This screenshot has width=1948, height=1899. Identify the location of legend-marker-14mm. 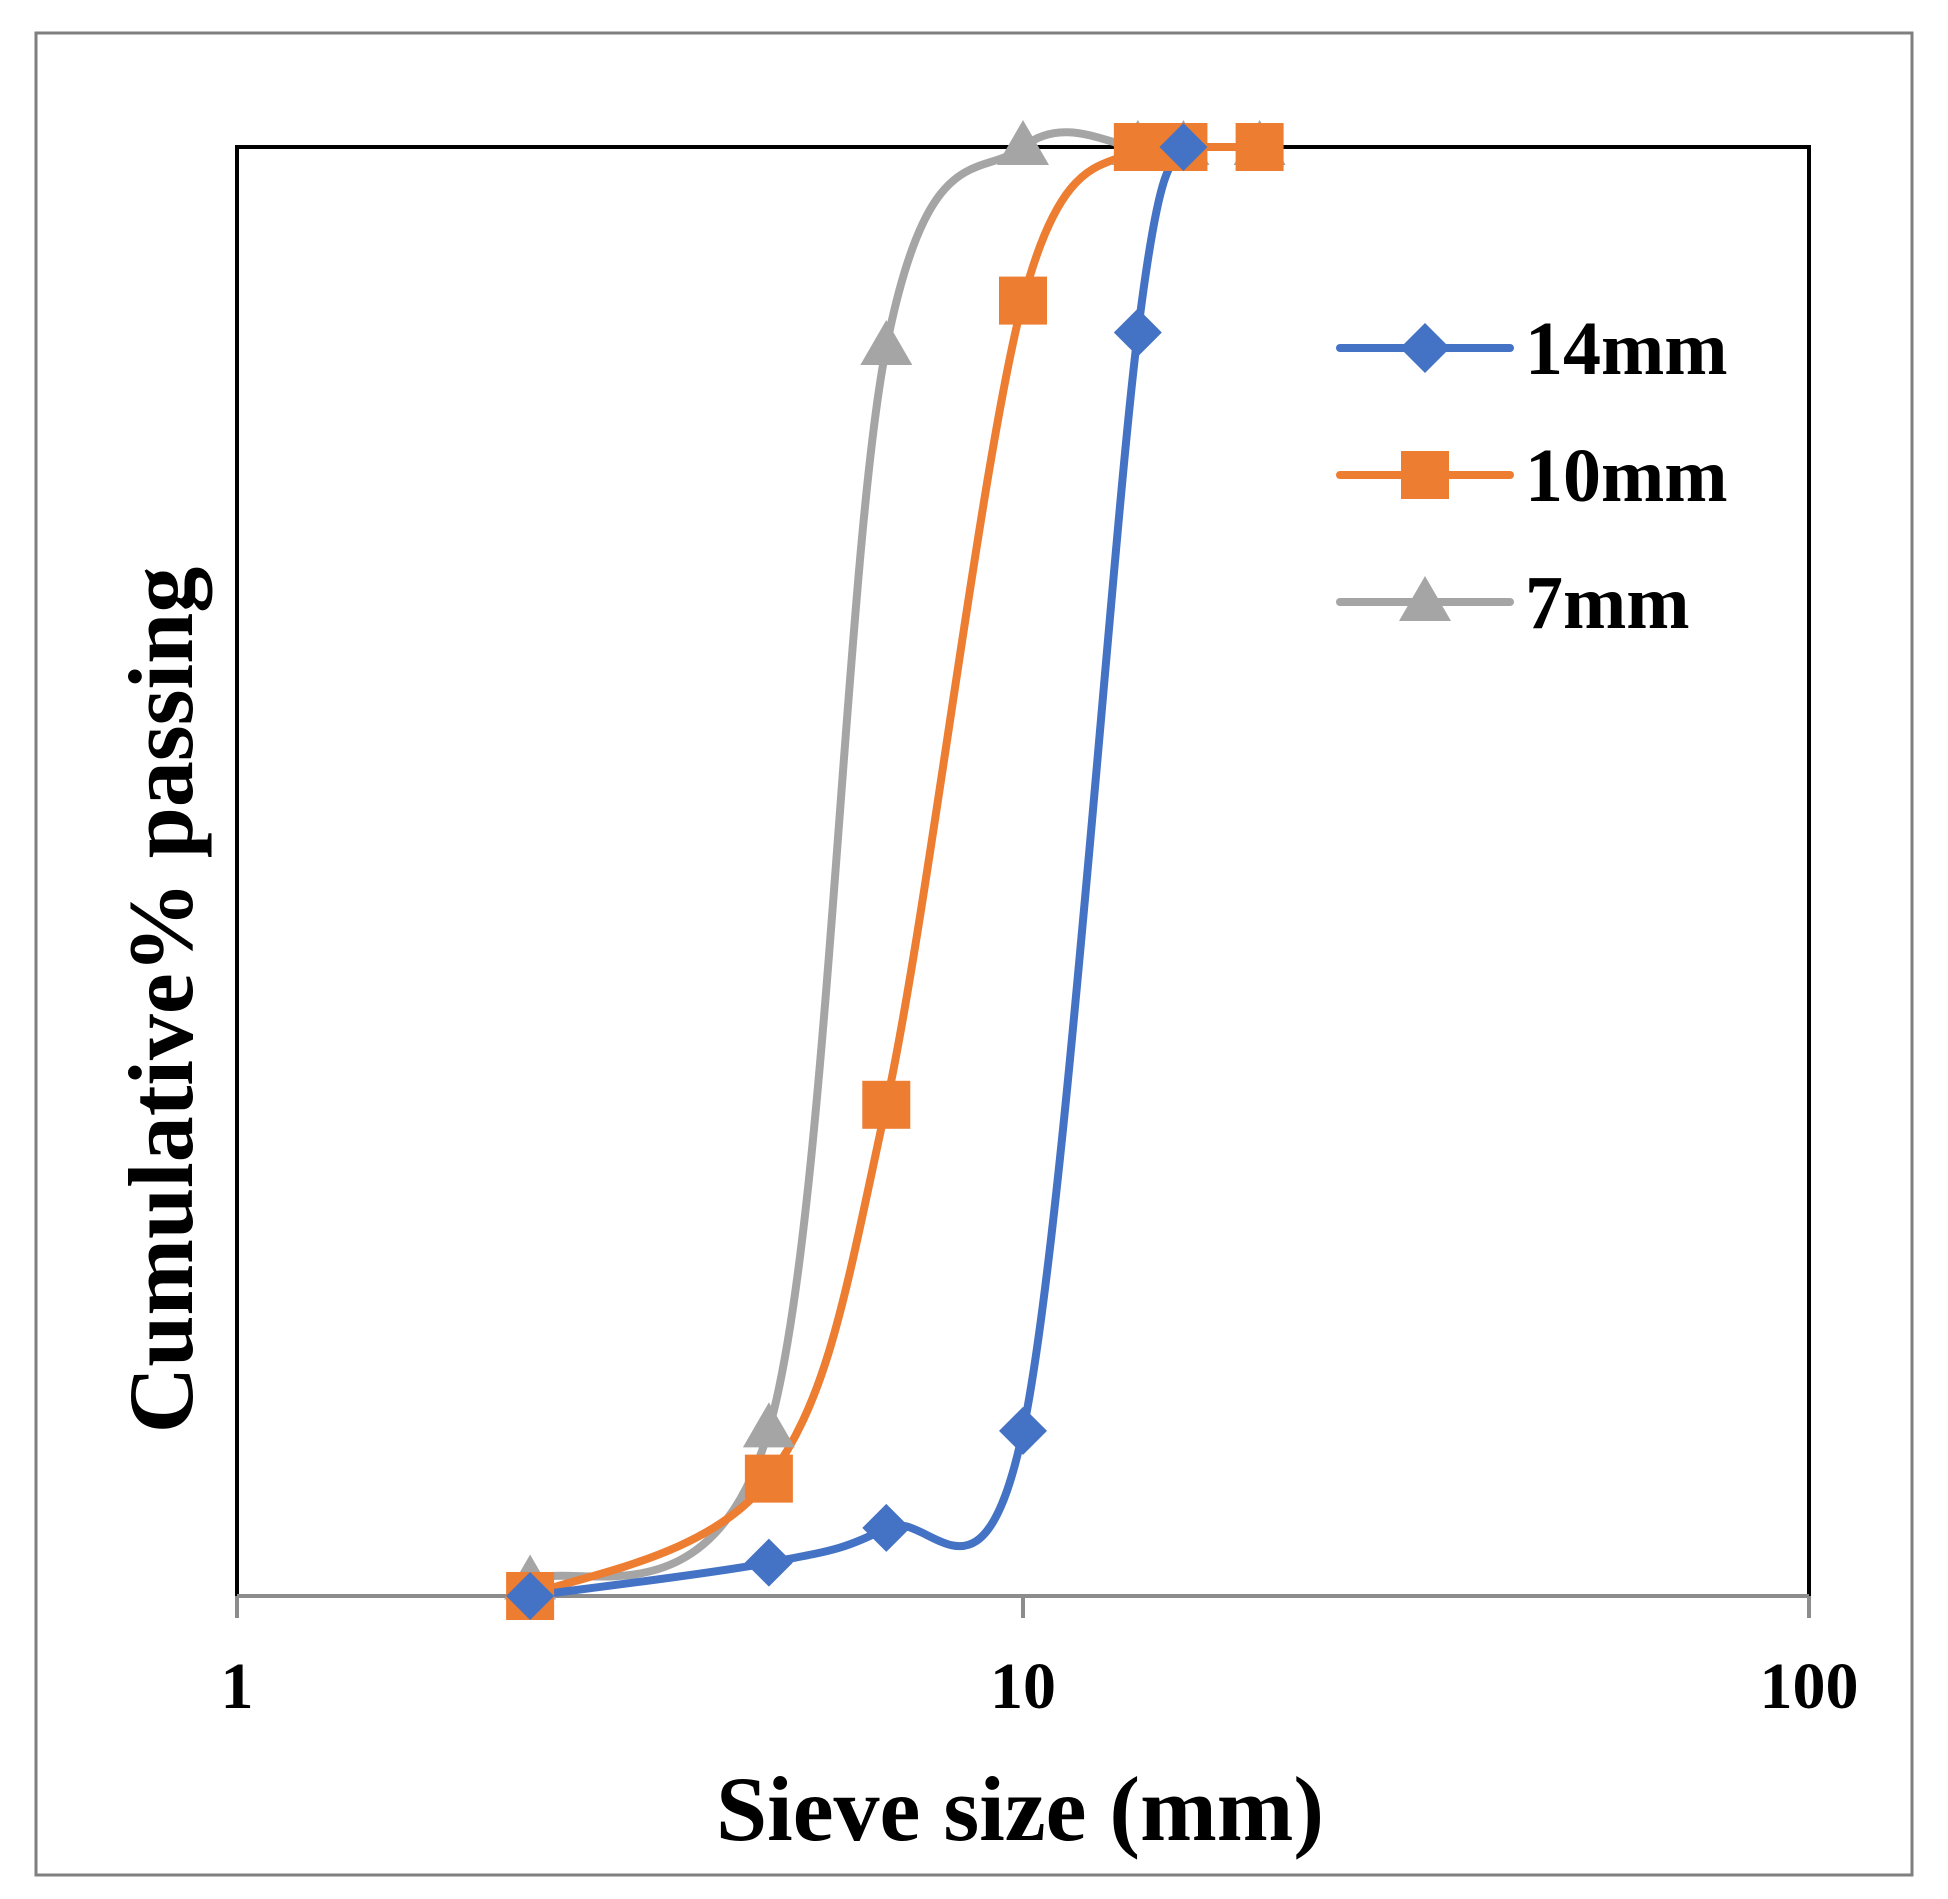
(1425, 348).